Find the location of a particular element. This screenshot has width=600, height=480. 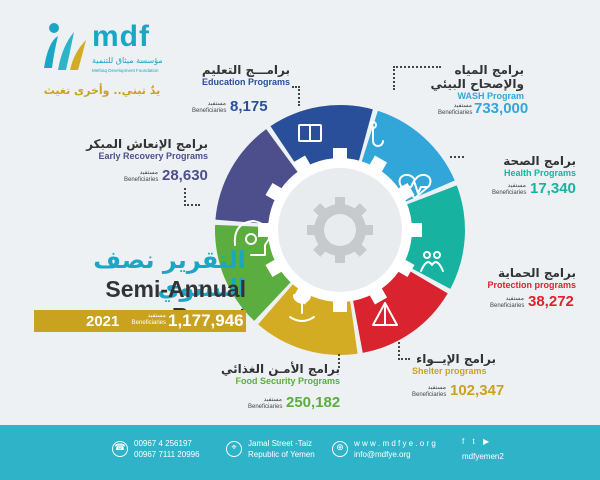

program-shelter: برامج الإيــواء Shelter programs is located at coordinates (470, 364).